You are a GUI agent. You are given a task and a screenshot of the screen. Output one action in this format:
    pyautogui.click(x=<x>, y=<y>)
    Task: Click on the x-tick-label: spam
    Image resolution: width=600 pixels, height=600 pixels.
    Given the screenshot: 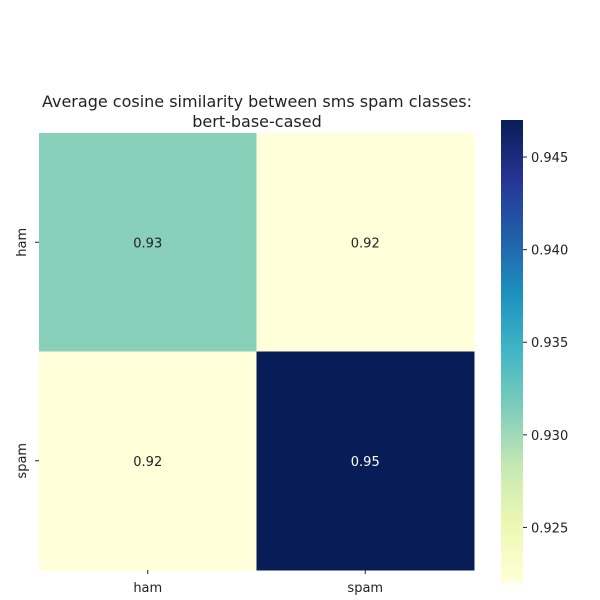 What is the action you would take?
    pyautogui.click(x=365, y=588)
    